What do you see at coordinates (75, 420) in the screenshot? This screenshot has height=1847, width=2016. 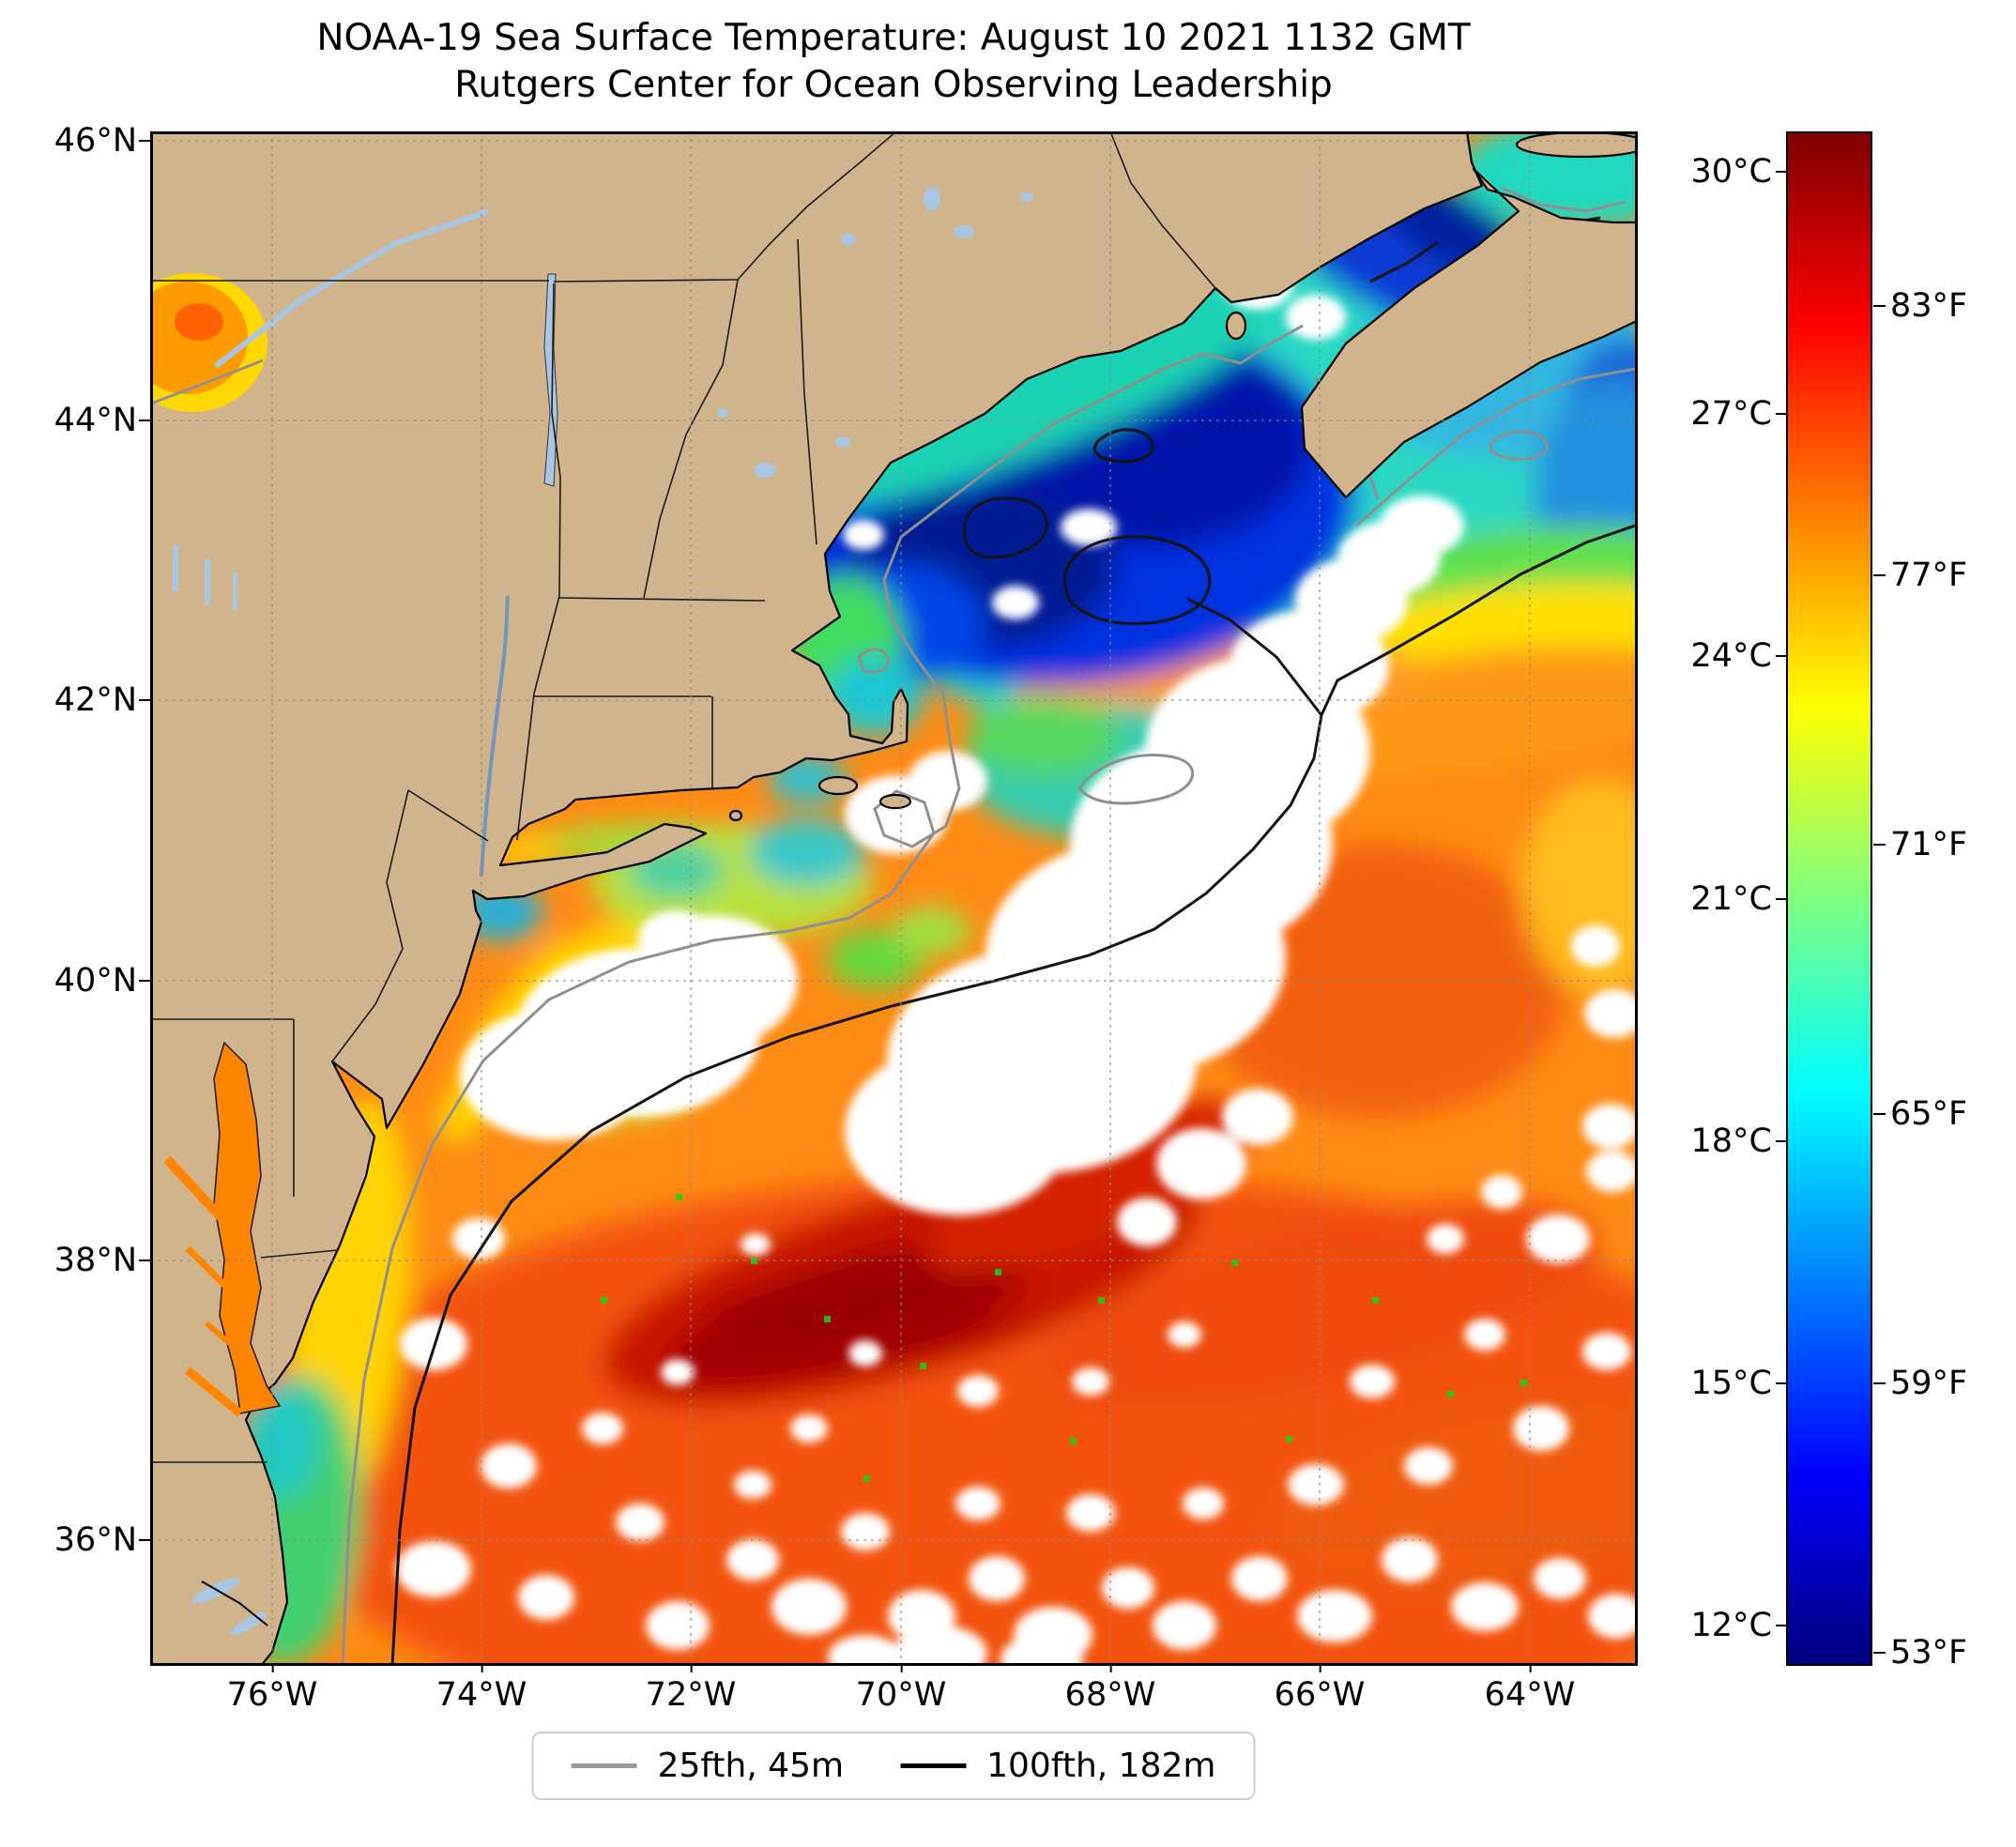 I see `lat-tick-44n: 44°N` at bounding box center [75, 420].